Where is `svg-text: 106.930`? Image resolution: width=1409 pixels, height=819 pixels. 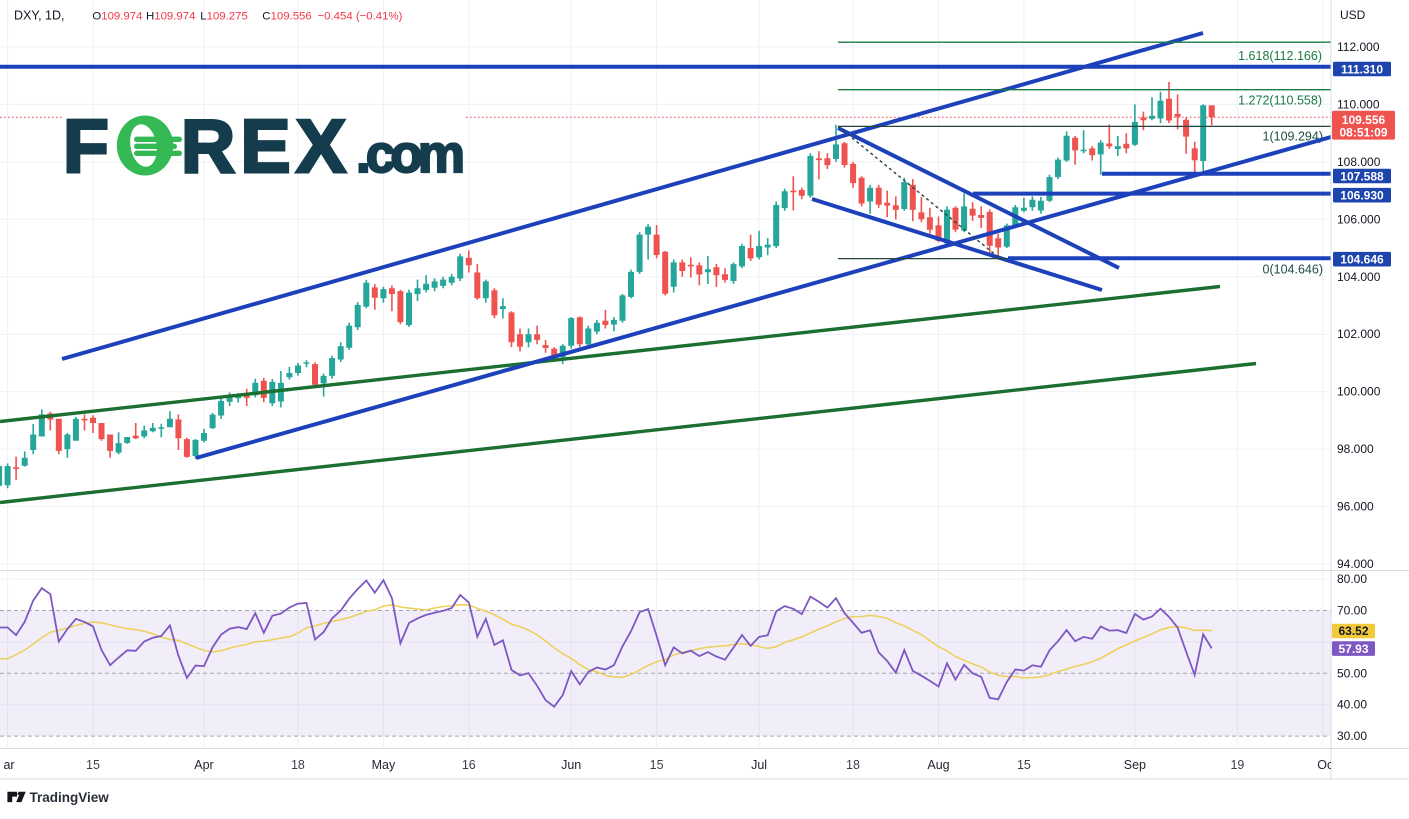
svg-text: 106.930 is located at coordinates (1362, 196).